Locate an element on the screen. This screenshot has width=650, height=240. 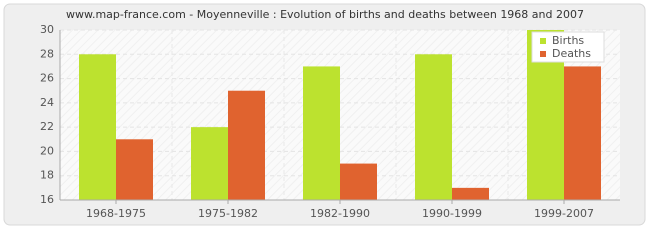
y-tick-label: 16 is located at coordinates (47, 199).